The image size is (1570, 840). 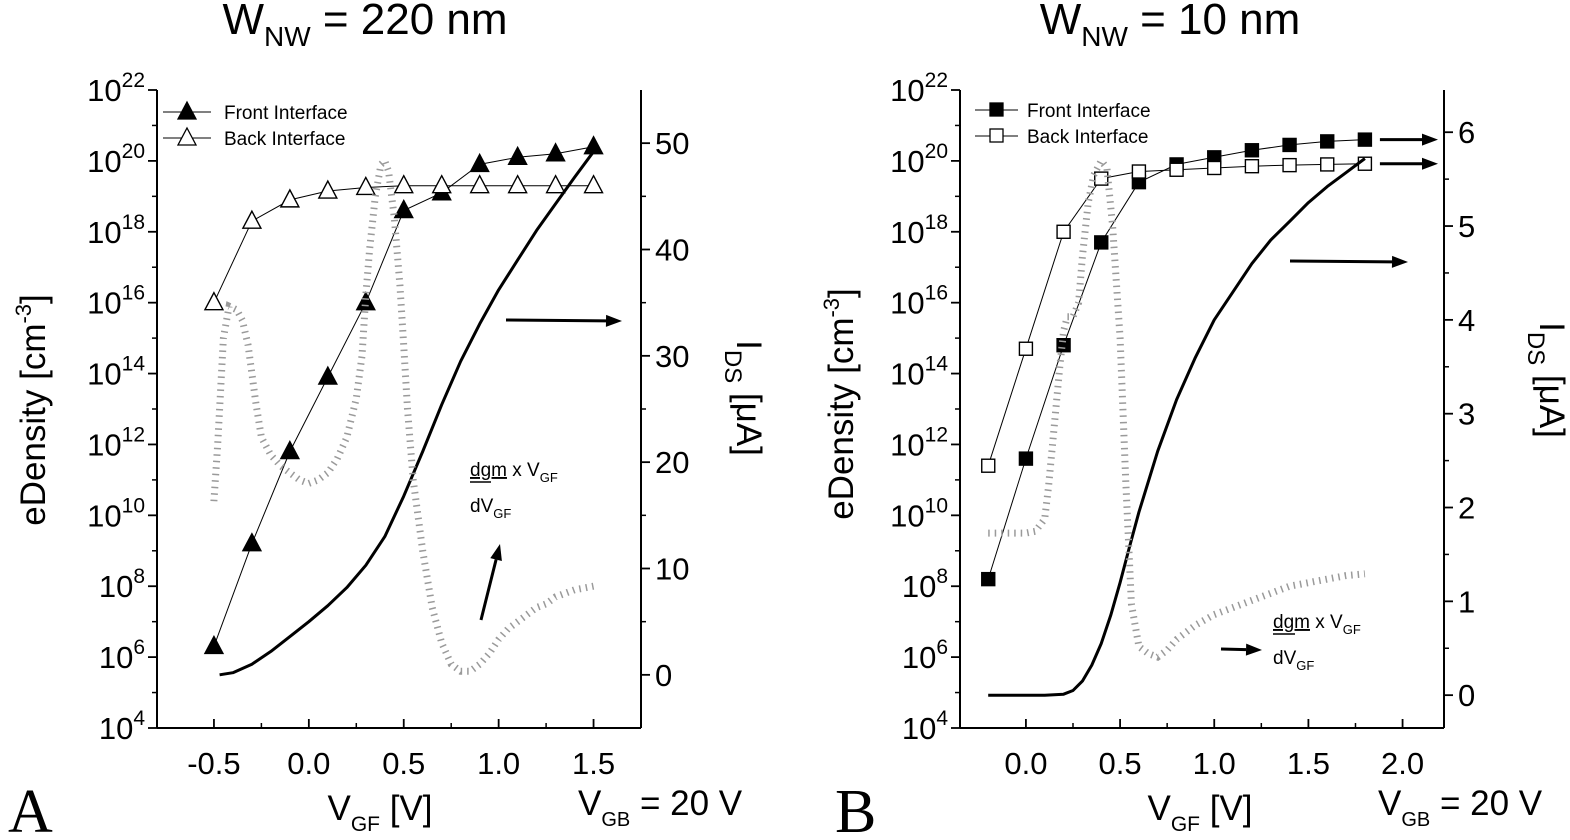 What do you see at coordinates (379, 812) in the screenshot?
I see `panel-a-xlabel: VGF [V]` at bounding box center [379, 812].